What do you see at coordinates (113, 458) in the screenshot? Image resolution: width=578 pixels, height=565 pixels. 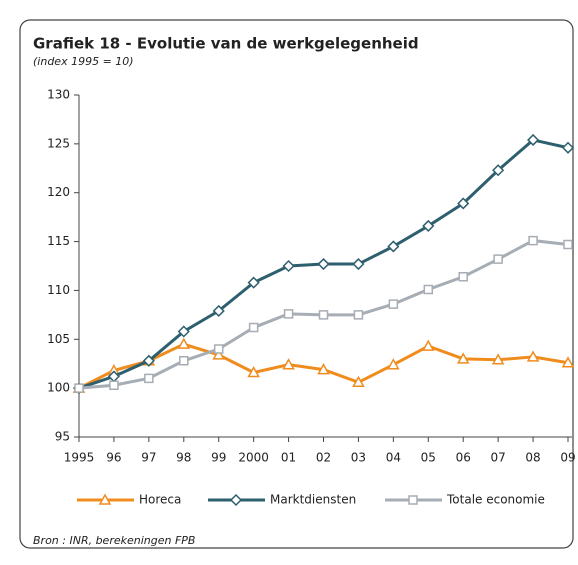 I see `x-tick-label: 96` at bounding box center [113, 458].